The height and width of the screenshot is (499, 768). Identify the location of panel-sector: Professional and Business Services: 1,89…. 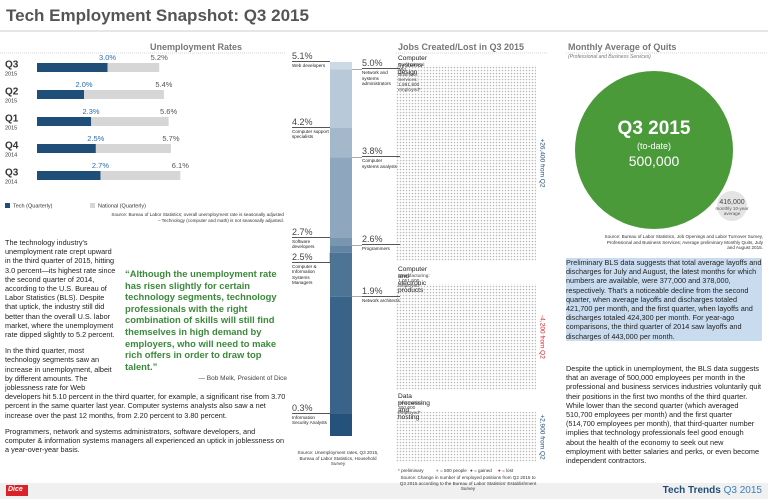
(411, 78).